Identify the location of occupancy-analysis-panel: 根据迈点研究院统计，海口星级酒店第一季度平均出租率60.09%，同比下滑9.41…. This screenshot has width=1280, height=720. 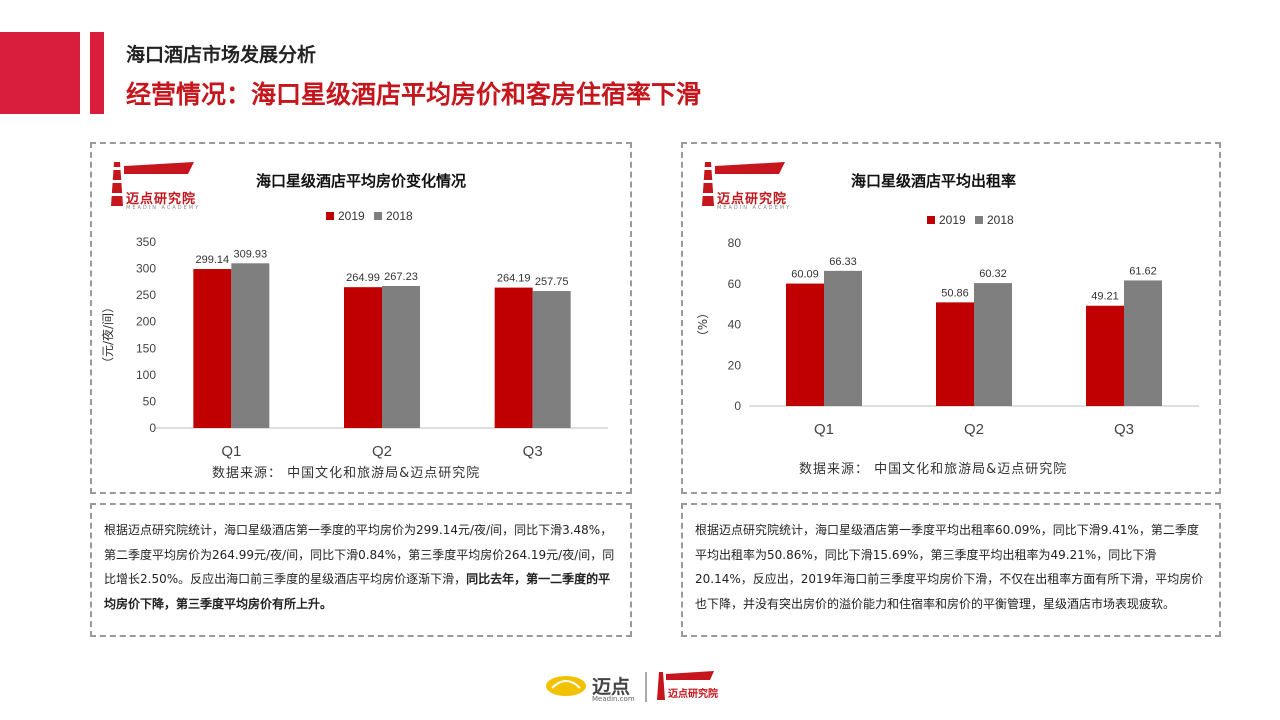
(951, 570).